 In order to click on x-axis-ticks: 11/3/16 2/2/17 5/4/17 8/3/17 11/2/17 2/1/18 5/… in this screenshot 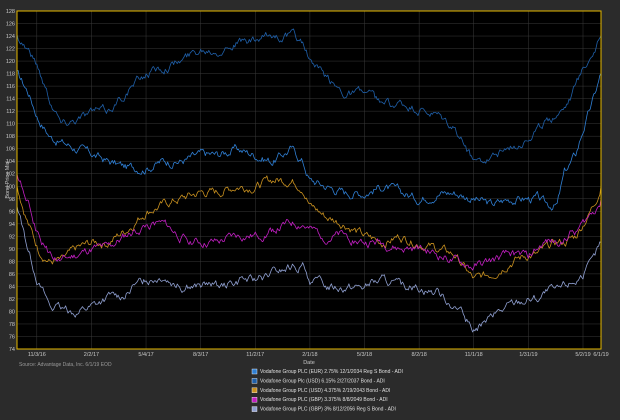, I will do `click(318, 355)`.